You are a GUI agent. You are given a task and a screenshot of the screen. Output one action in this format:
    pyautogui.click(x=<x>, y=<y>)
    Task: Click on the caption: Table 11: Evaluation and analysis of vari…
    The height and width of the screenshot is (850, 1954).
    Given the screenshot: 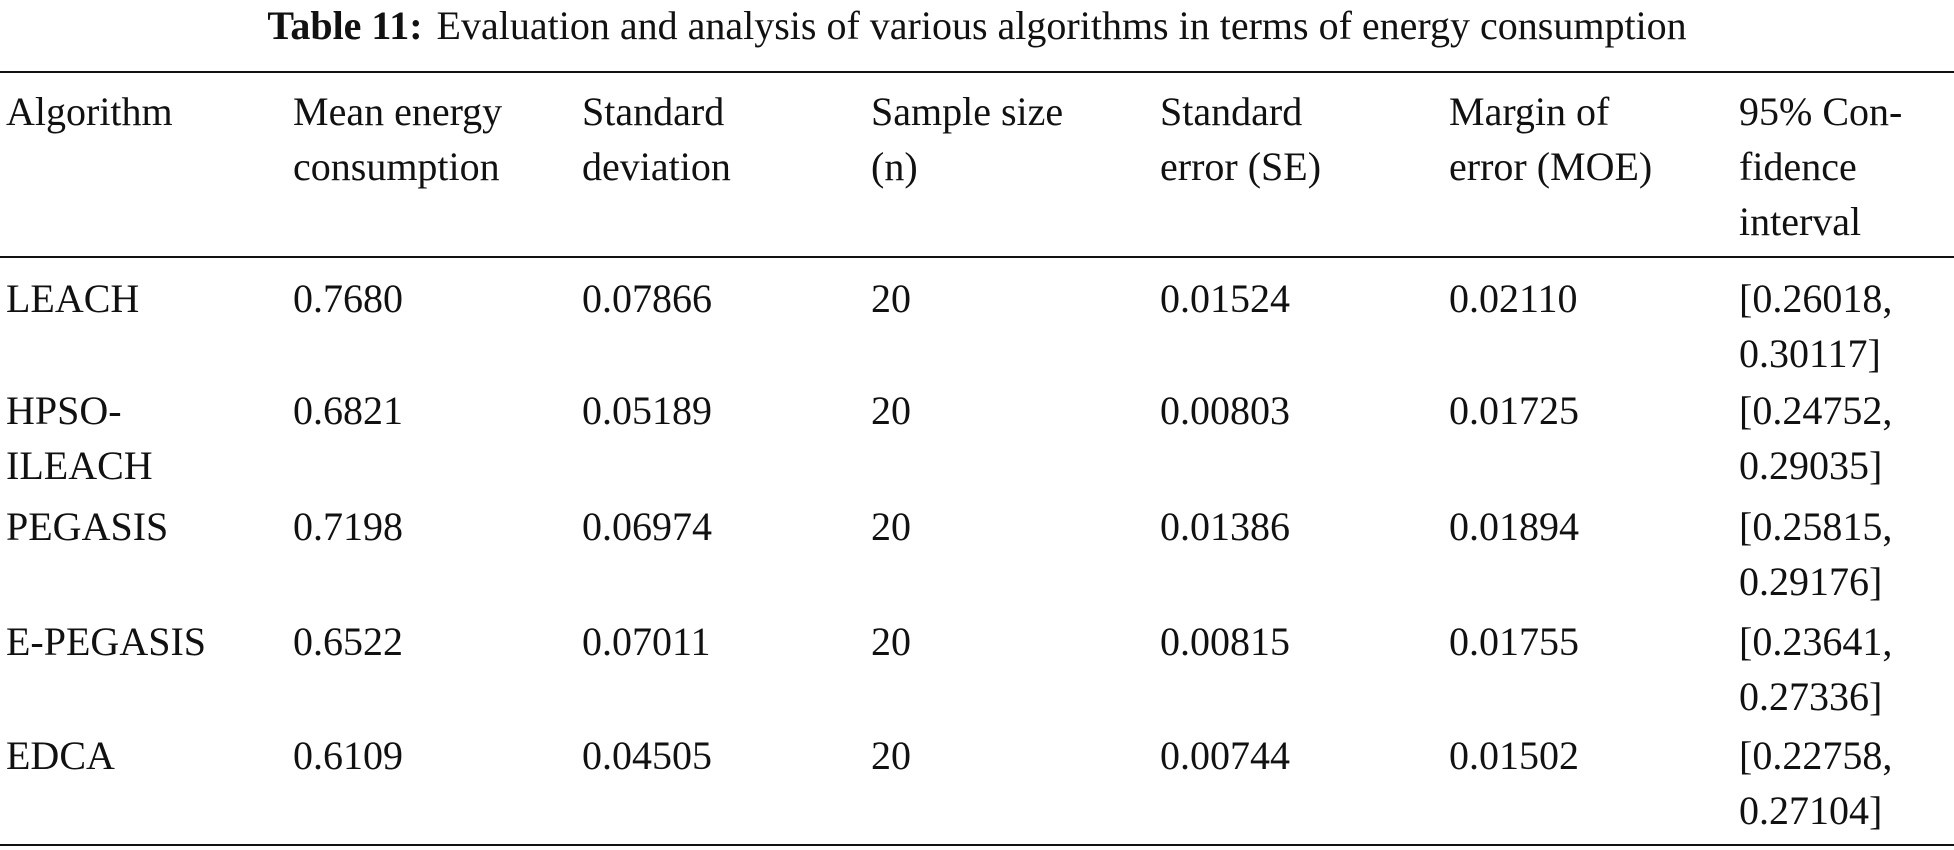 What is the action you would take?
    pyautogui.click(x=977, y=26)
    